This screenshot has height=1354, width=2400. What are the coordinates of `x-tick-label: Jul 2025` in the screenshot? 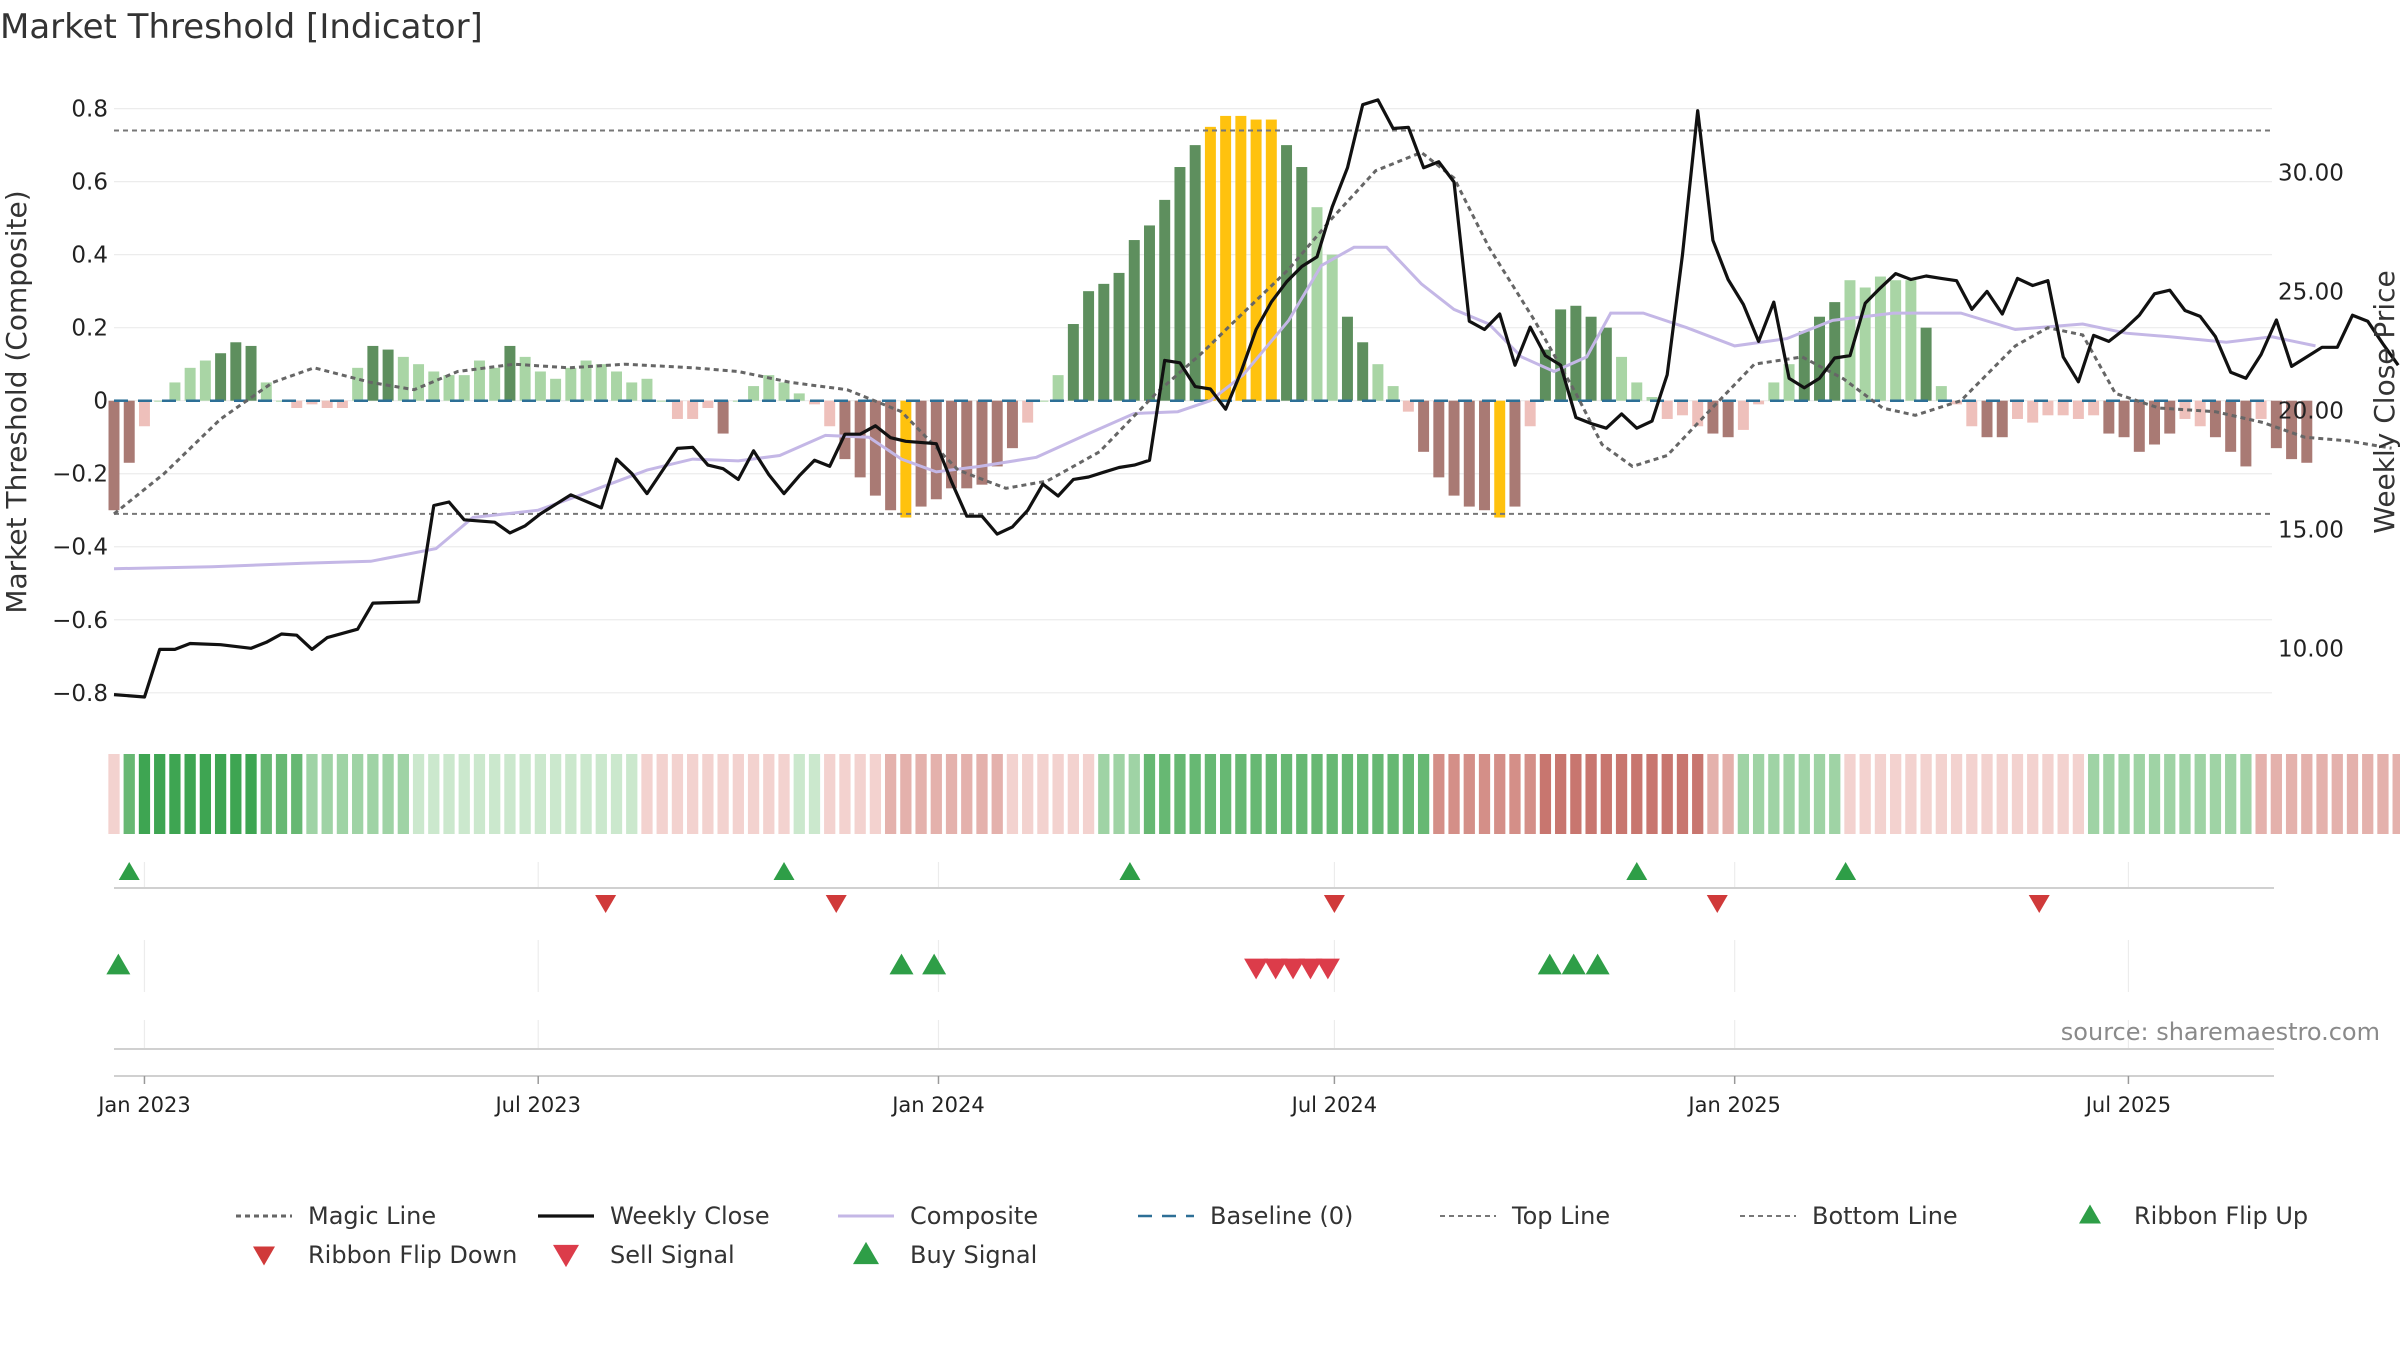 It's located at (2127, 1105).